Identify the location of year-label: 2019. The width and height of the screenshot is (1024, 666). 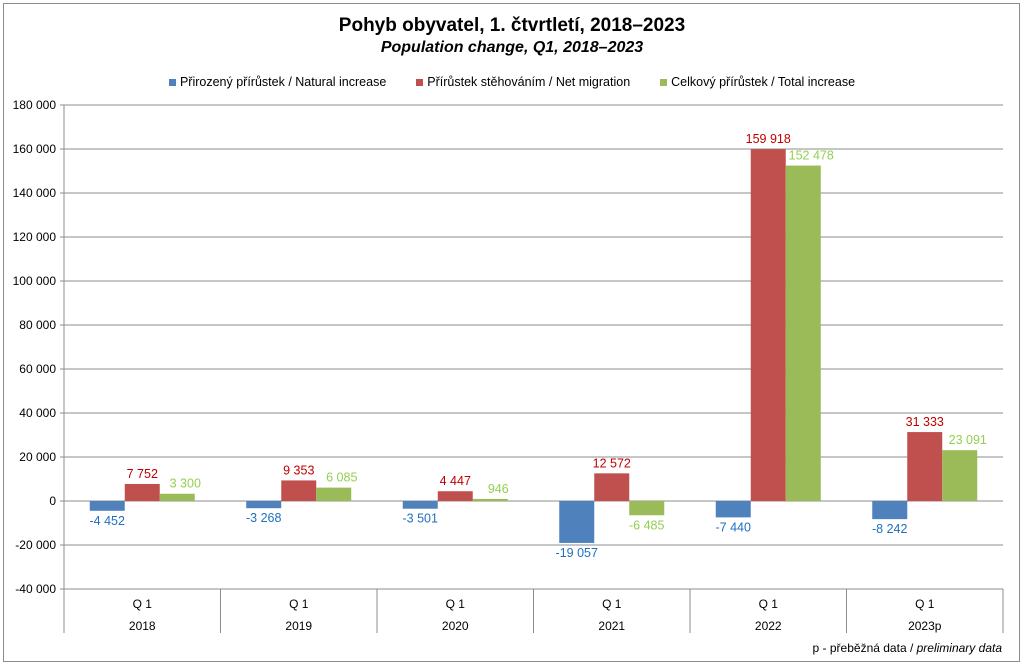
(298, 626).